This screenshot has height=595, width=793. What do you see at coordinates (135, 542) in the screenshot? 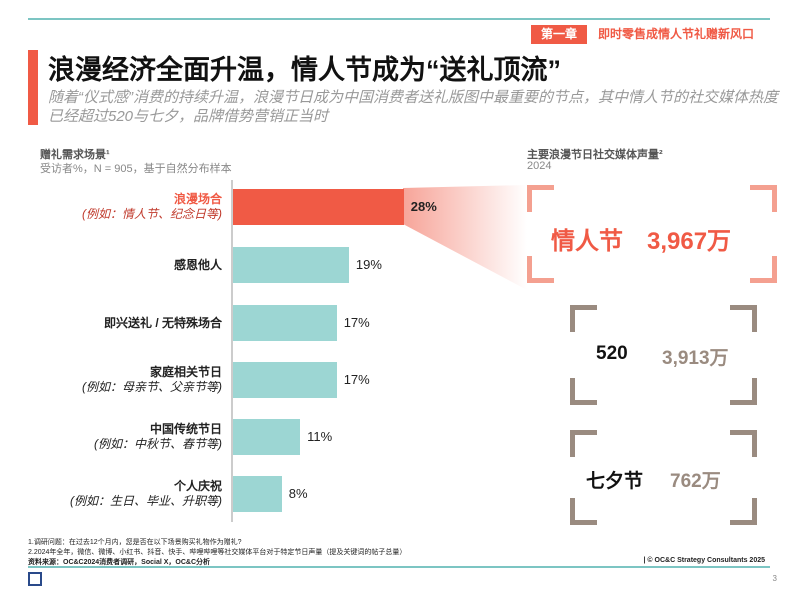
I see `footnote: 1.调研问题：在过去12个月内，您是否在以下场景购买礼物作为赠礼?` at bounding box center [135, 542].